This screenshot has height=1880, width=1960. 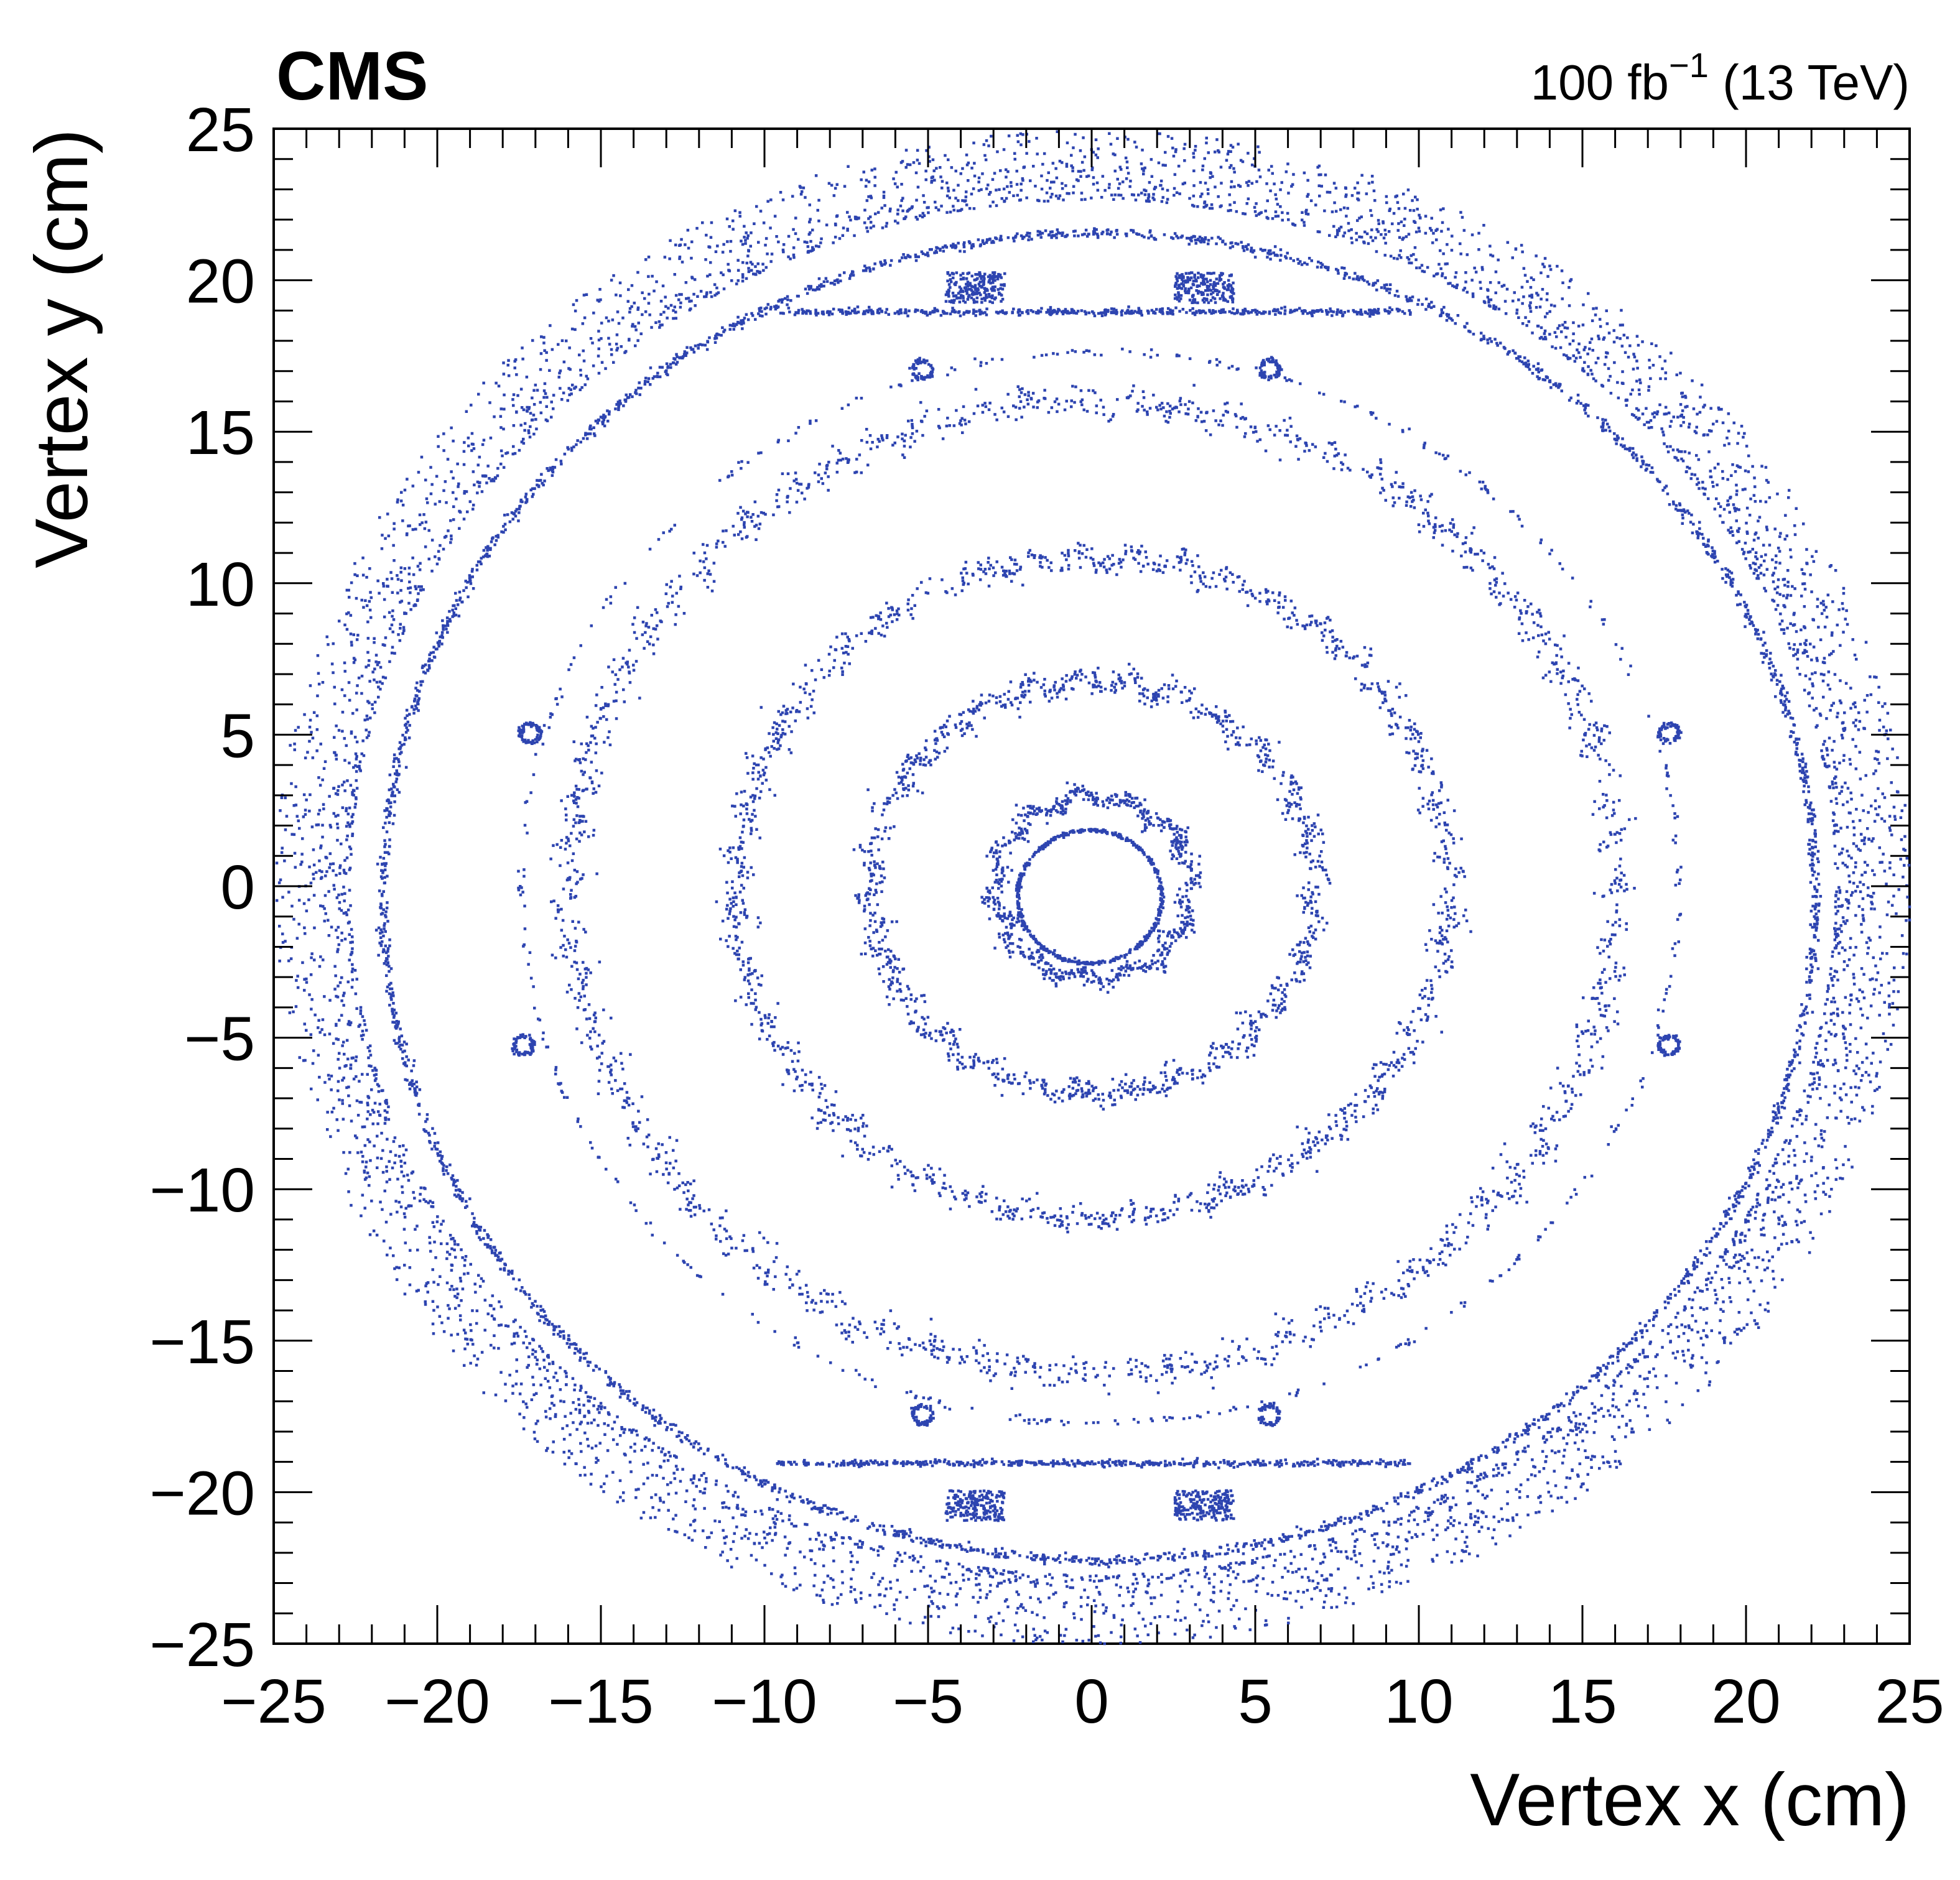 What do you see at coordinates (220, 433) in the screenshot?
I see `y-tick-label: 15` at bounding box center [220, 433].